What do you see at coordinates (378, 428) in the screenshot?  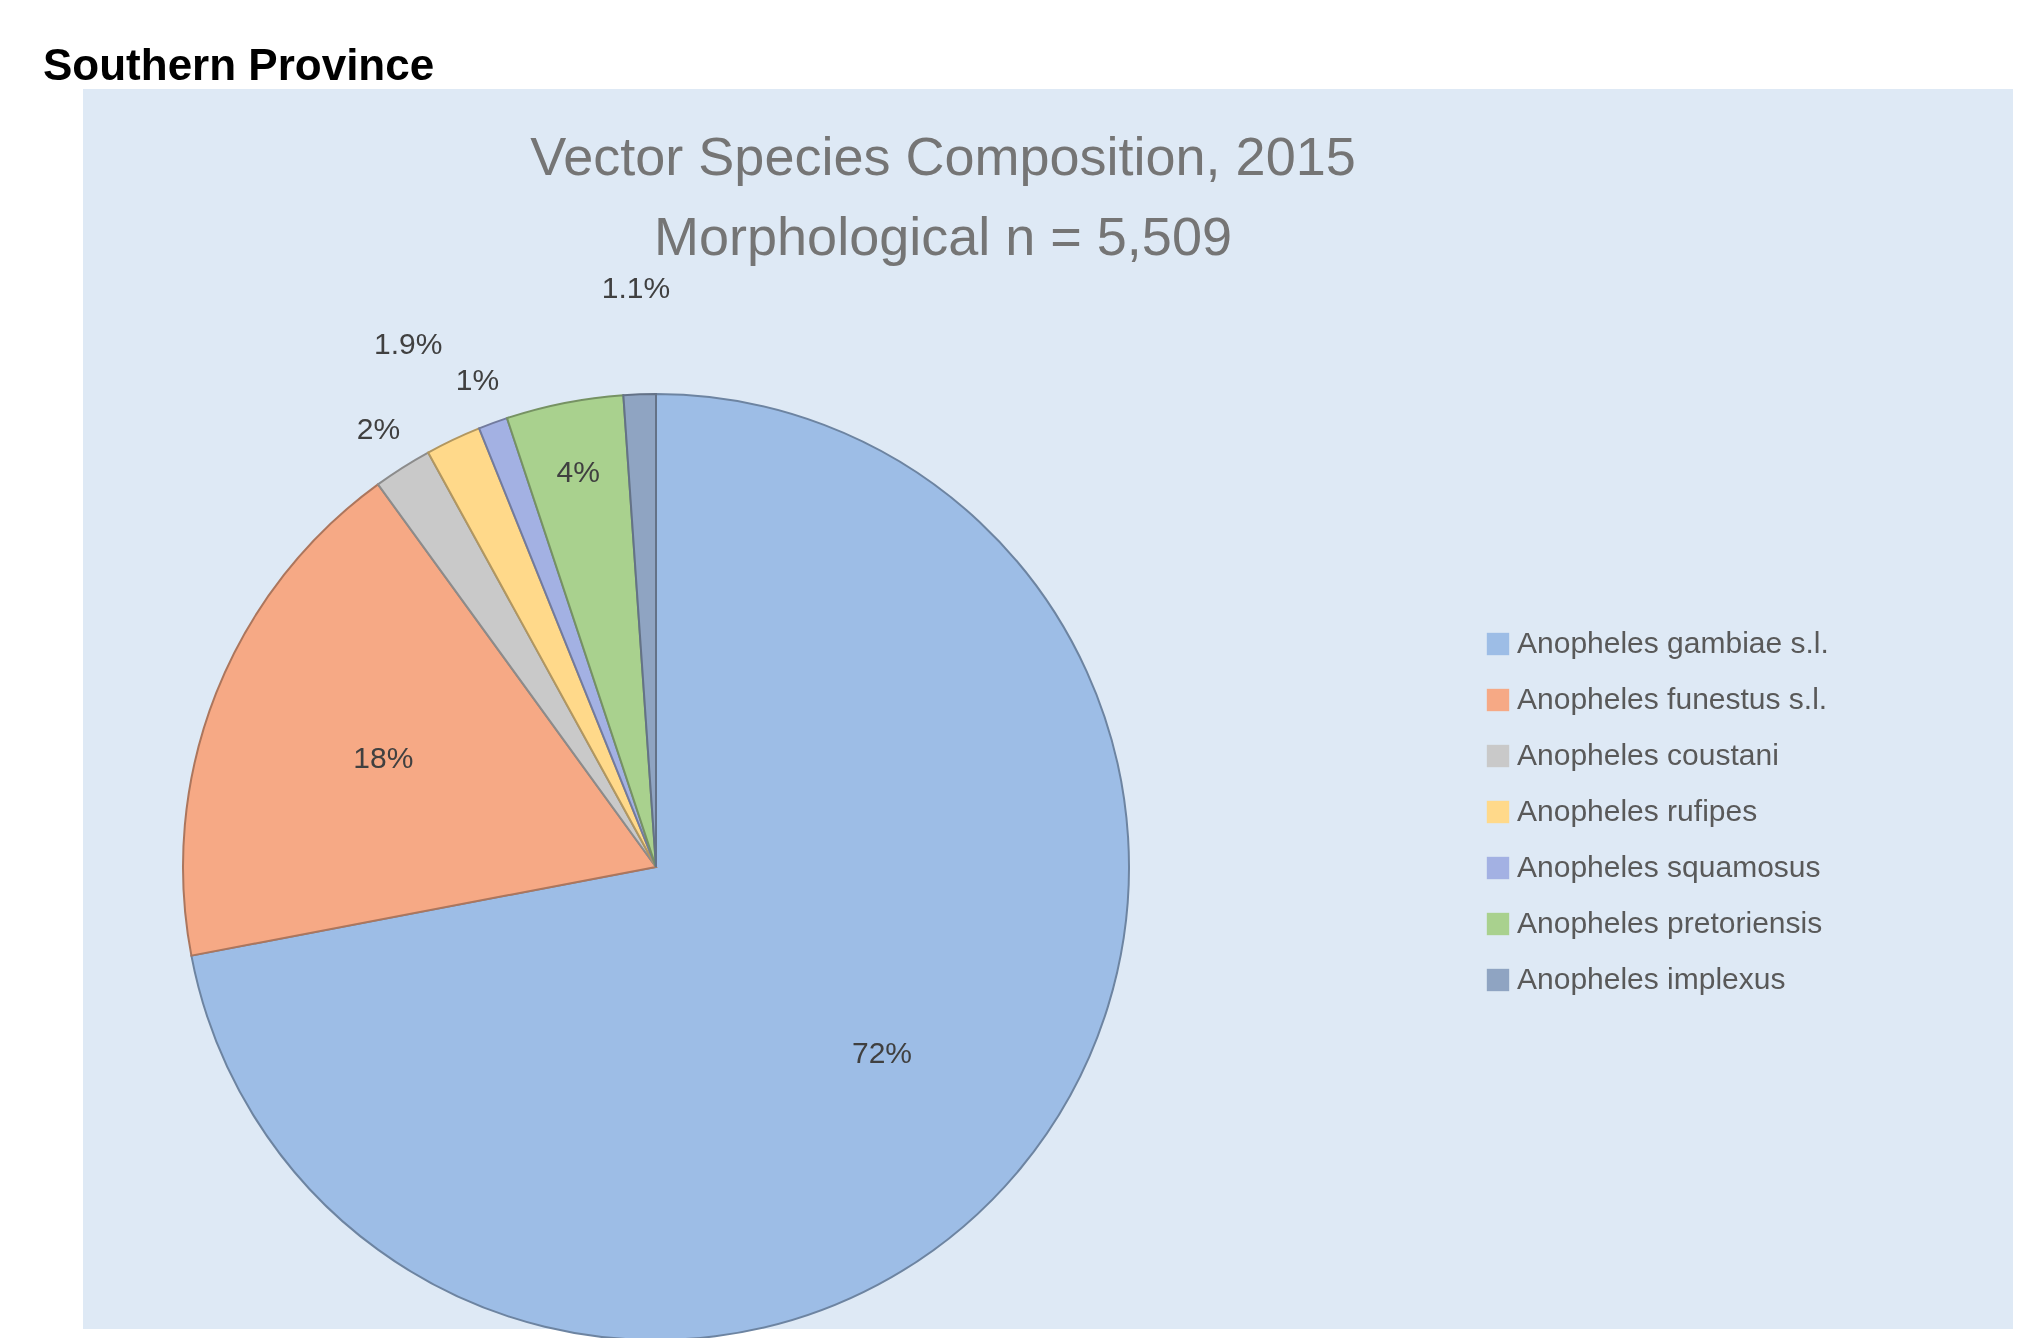 I see `data-label: 2%` at bounding box center [378, 428].